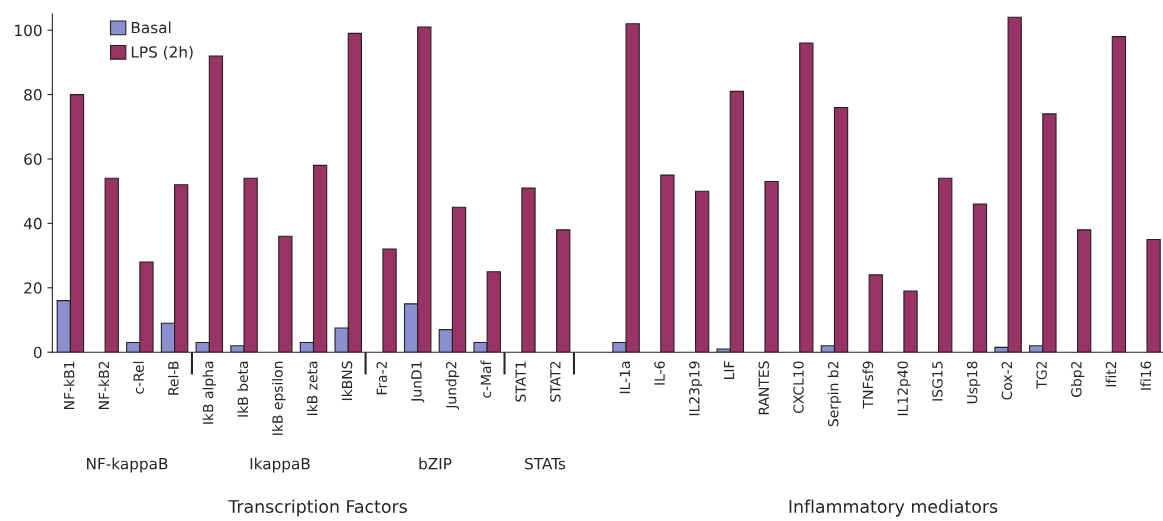 The width and height of the screenshot is (1163, 521). I want to click on x-tick-label: Cox-2, so click(1007, 380).